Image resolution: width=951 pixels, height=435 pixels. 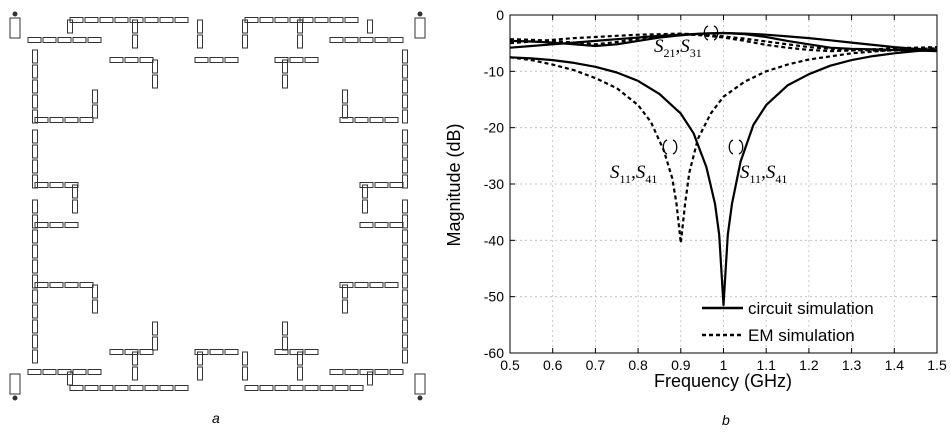 I want to click on x-tick-label: 1.3, so click(x=852, y=365).